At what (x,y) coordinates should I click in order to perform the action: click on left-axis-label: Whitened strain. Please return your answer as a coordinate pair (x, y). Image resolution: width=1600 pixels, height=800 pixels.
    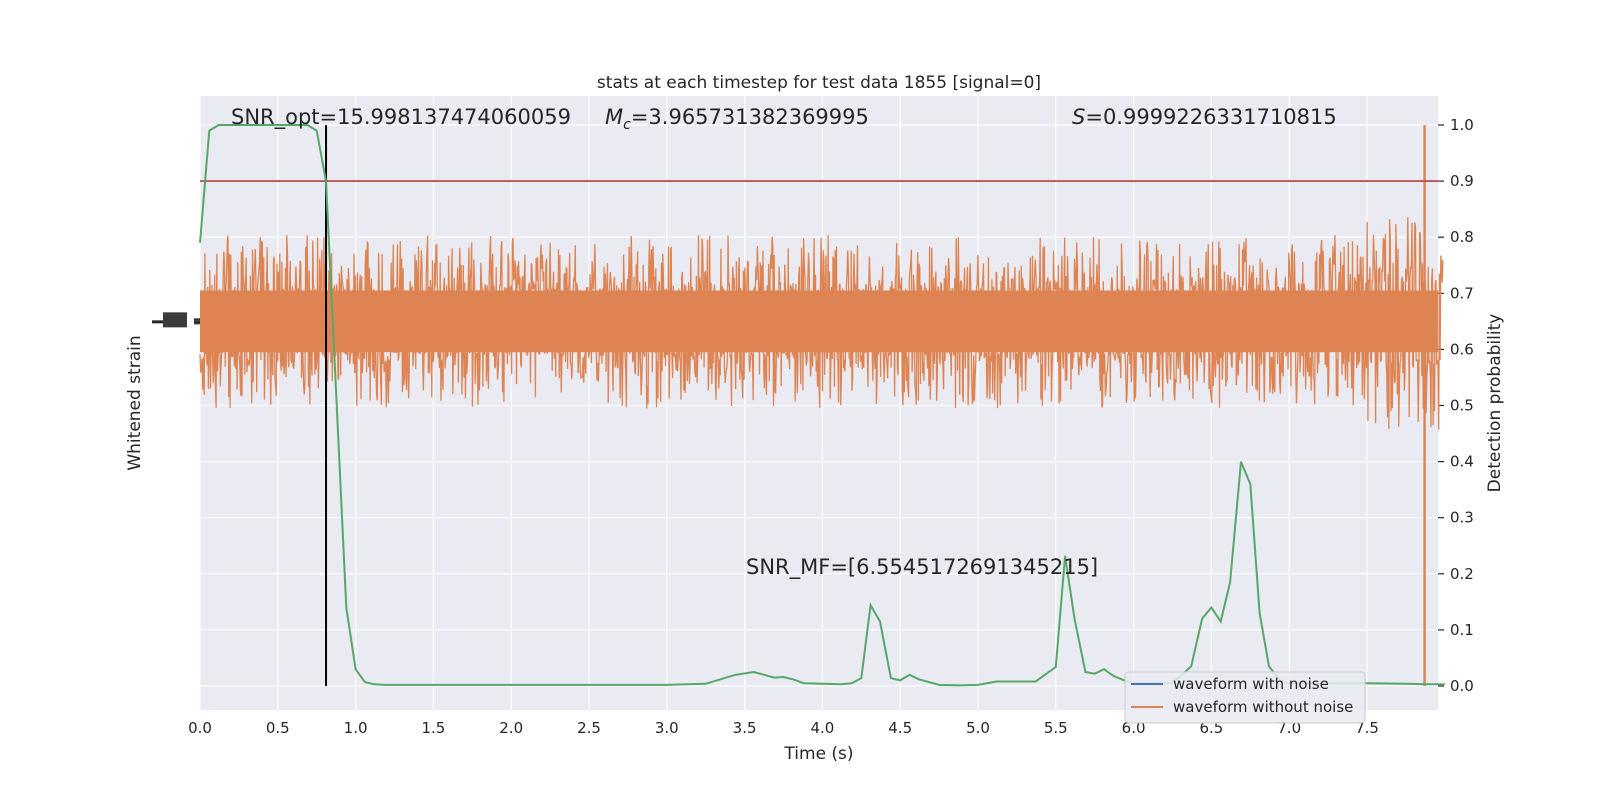
    Looking at the image, I should click on (135, 402).